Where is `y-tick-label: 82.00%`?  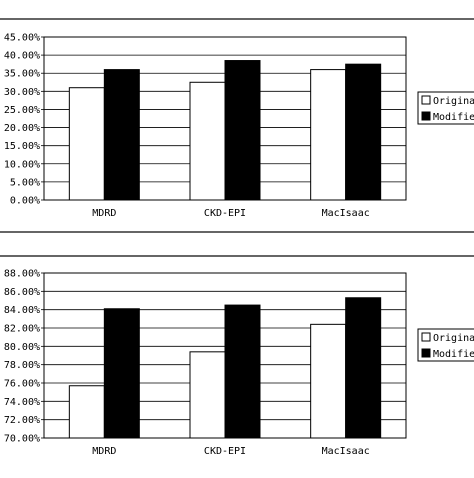 y-tick-label: 82.00% is located at coordinates (22, 329).